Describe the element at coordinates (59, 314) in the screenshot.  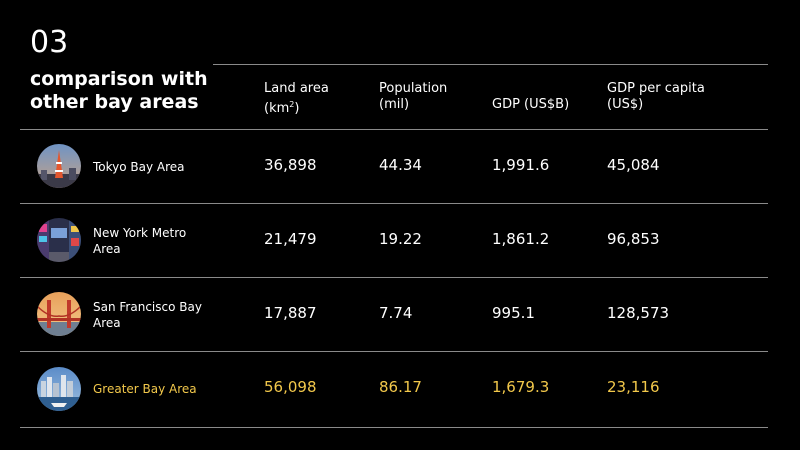
I see `golden-gate-bridge-photo` at that location.